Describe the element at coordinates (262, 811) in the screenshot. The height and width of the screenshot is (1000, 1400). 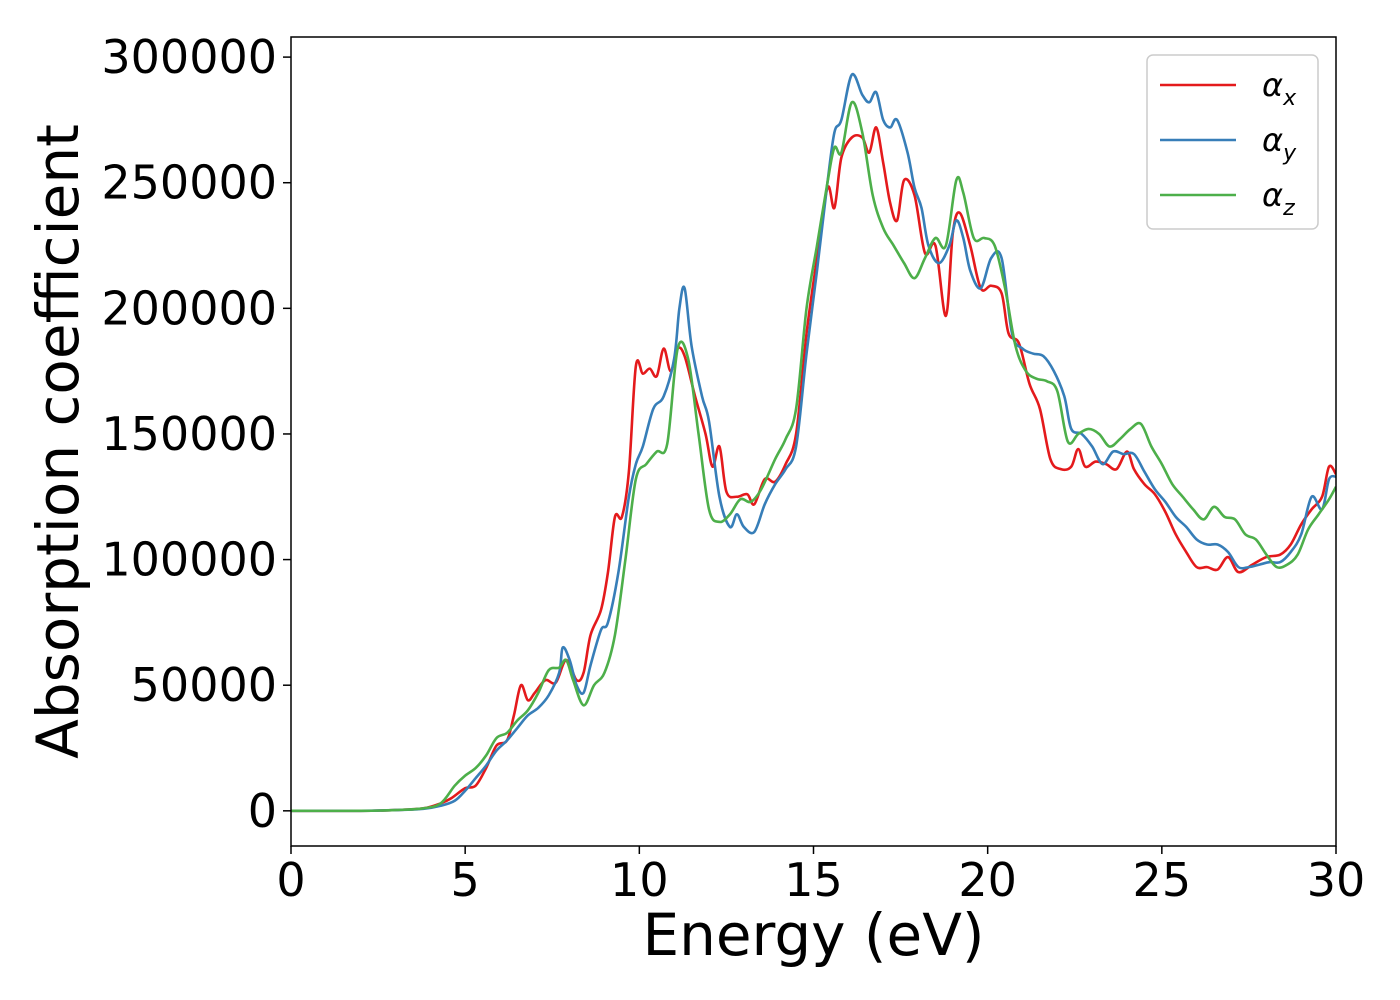
I see `y-tick-label: 0` at that location.